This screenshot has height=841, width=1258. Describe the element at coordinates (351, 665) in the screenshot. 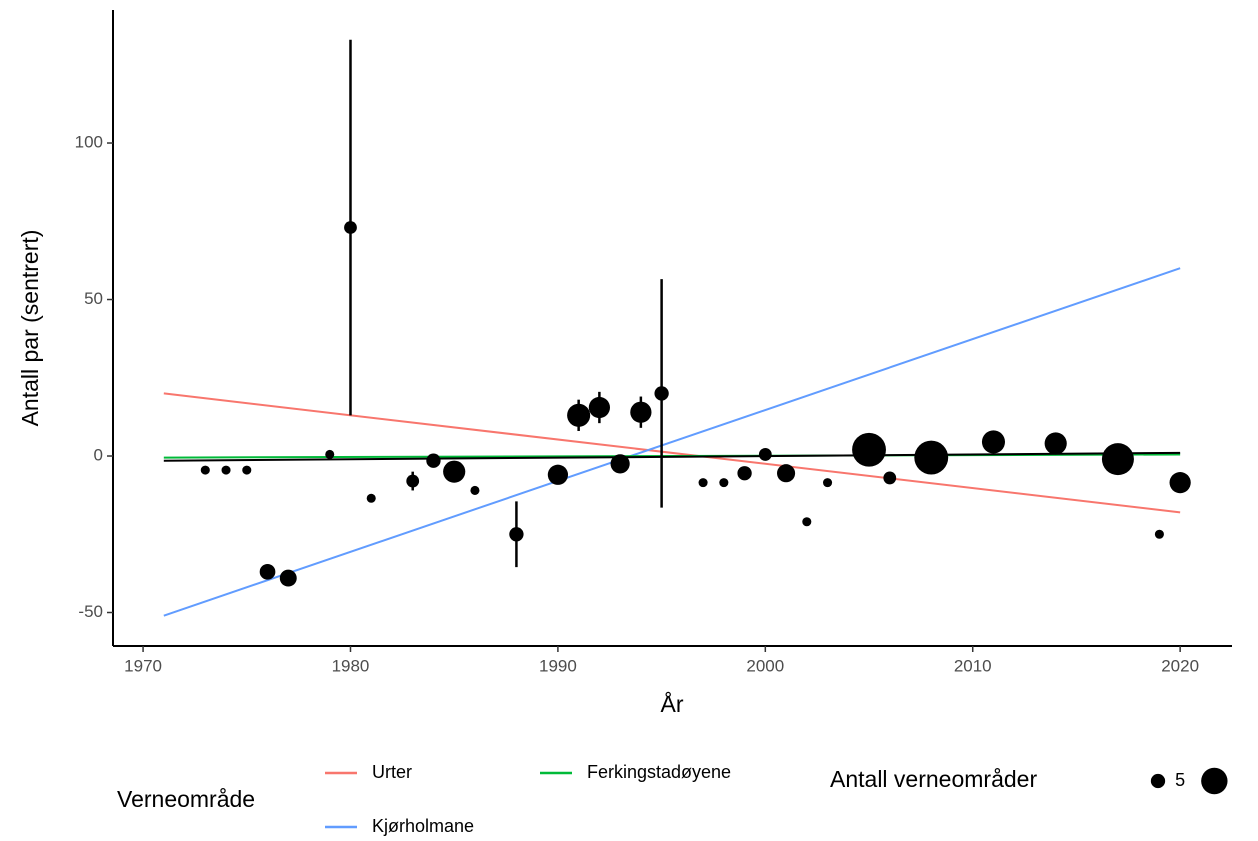

I see `x-tick-label: 1980` at that location.